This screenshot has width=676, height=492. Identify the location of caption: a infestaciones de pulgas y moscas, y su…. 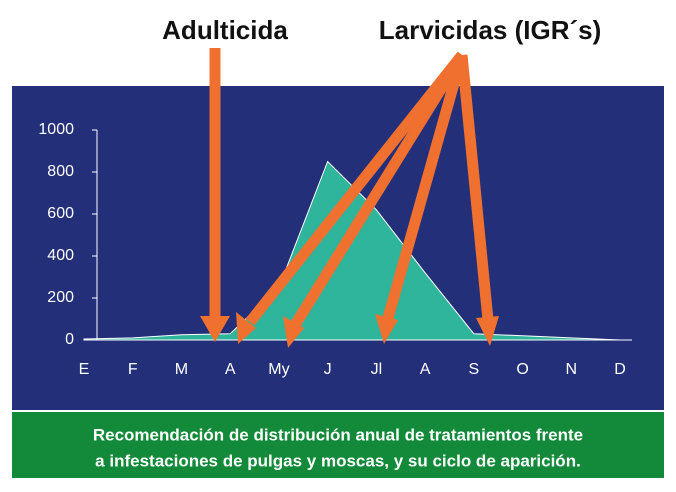
(338, 460).